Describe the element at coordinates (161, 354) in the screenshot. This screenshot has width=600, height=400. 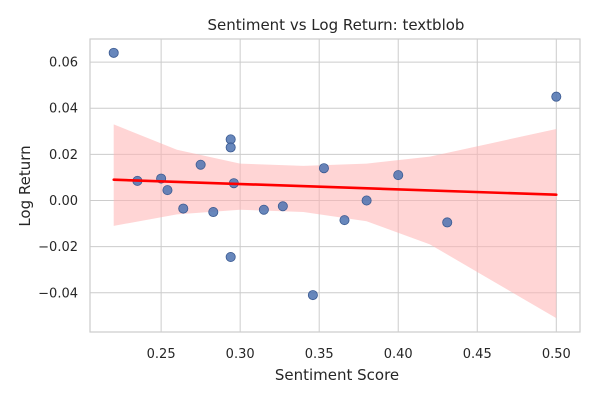
I see `x-tick-label: 0.25` at that location.